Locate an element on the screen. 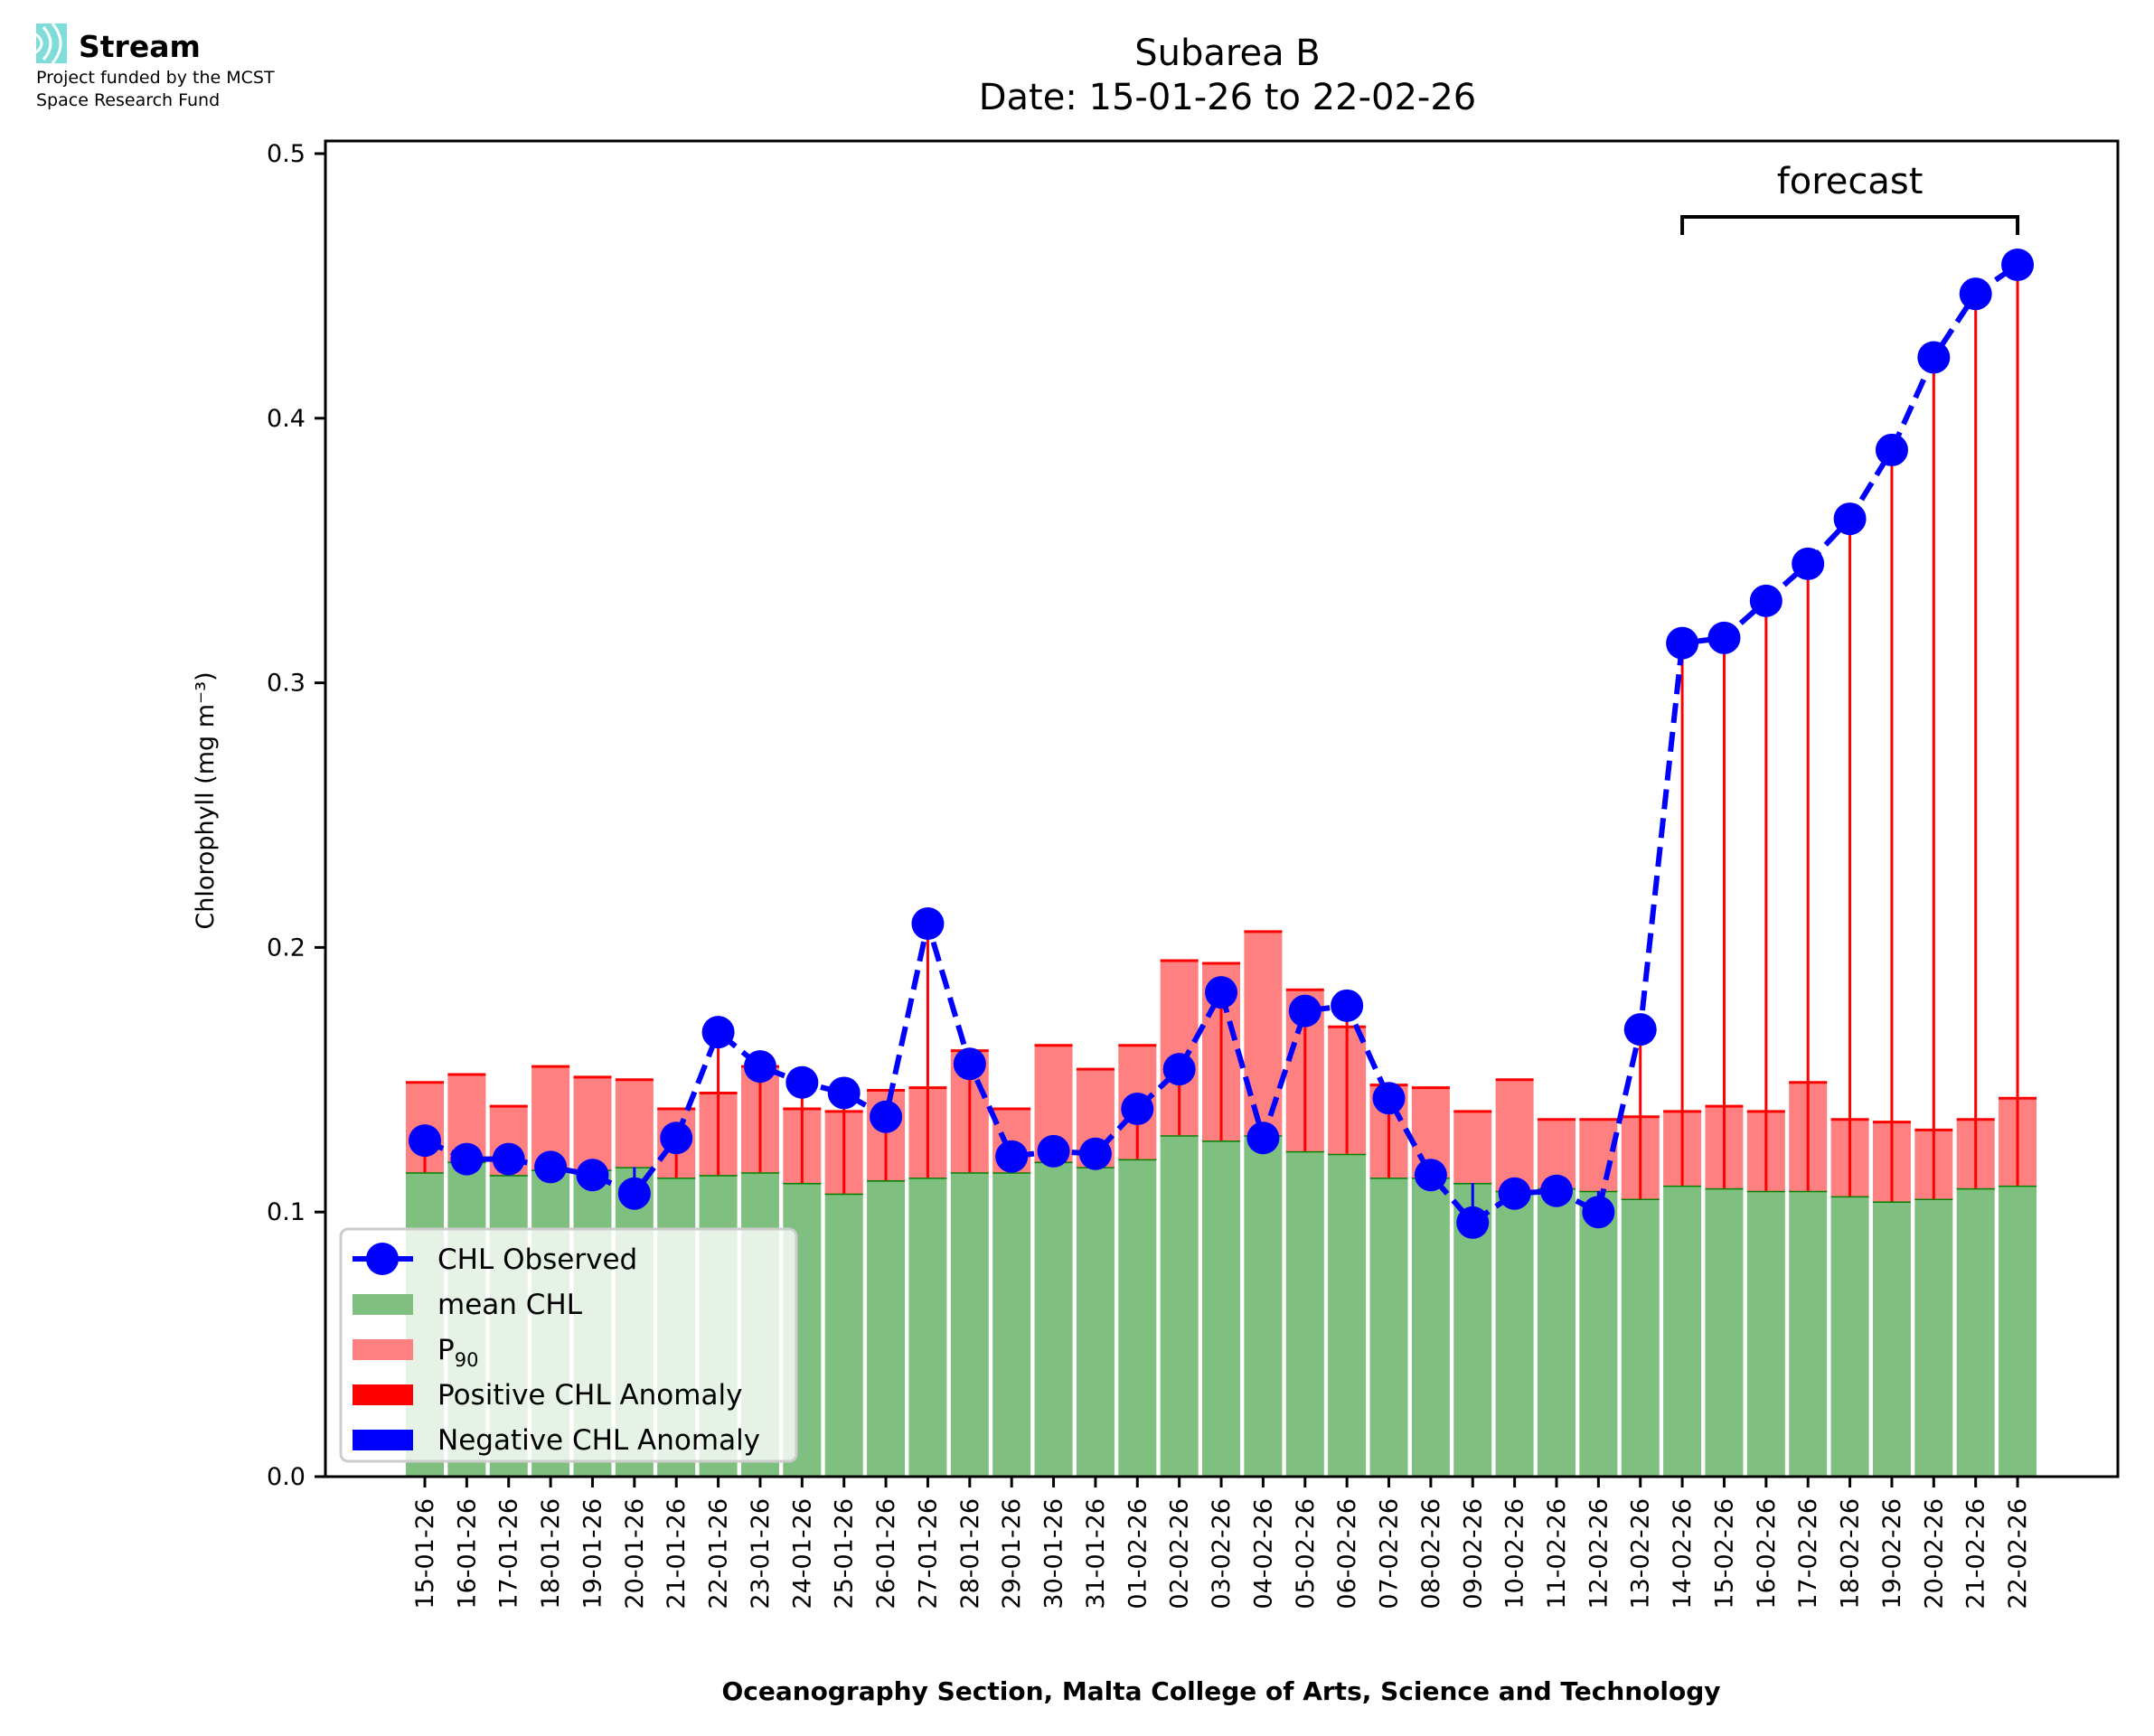  stream-waves-icon is located at coordinates (50, 43).